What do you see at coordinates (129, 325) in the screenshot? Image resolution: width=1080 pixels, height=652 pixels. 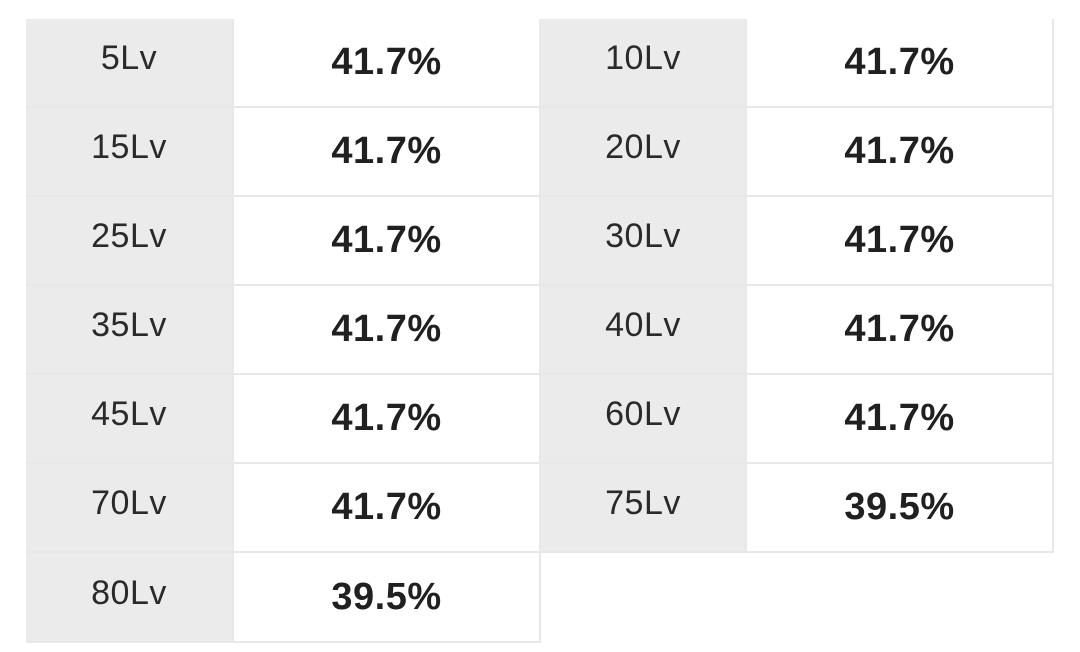 I see `level-label: 35Lv` at bounding box center [129, 325].